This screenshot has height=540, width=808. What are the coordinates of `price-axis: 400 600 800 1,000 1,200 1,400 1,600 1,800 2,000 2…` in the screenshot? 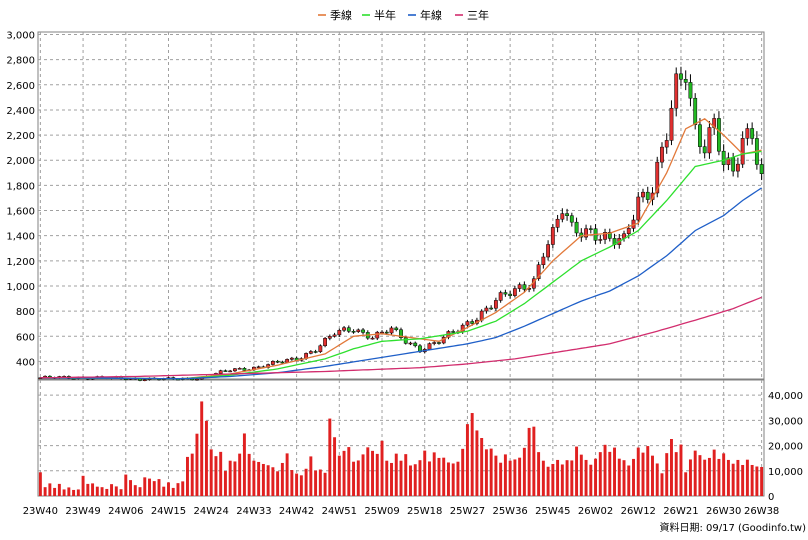 It's located at (20, 200).